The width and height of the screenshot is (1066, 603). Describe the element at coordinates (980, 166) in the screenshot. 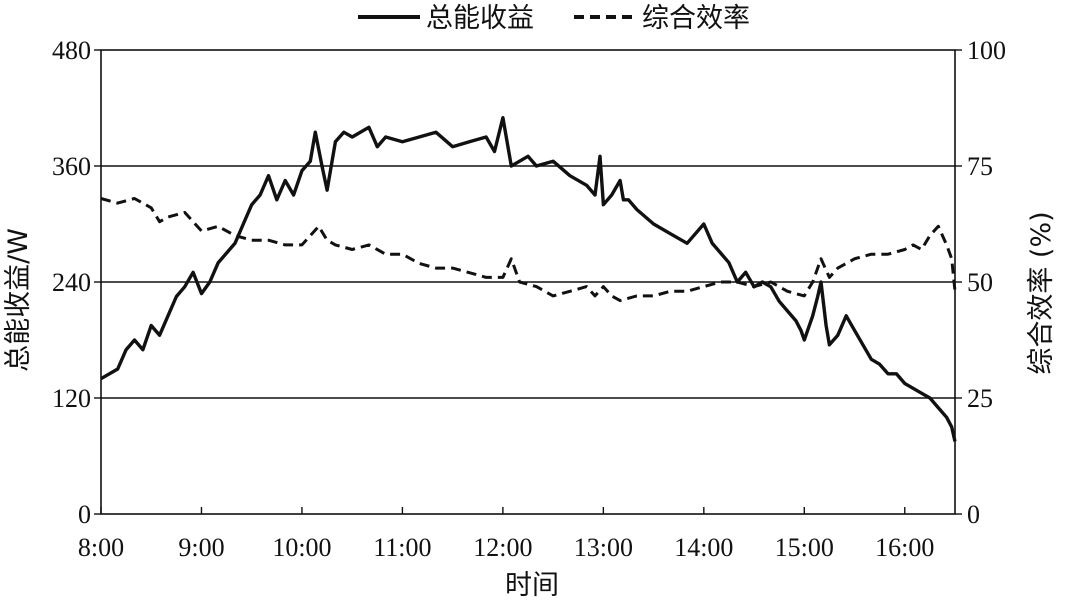

I see `right-tick-label: 75` at that location.